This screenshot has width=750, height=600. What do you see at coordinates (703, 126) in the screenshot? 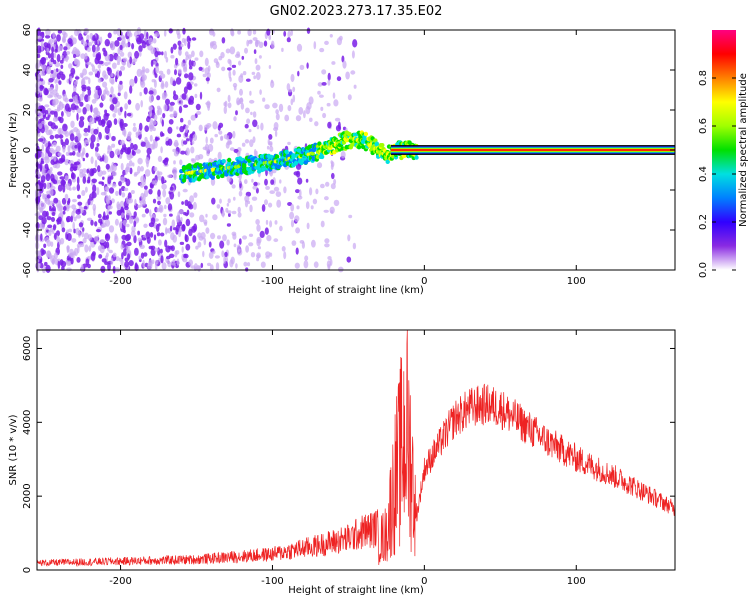
I see `colorbar-tick-label: 0.6` at bounding box center [703, 126].